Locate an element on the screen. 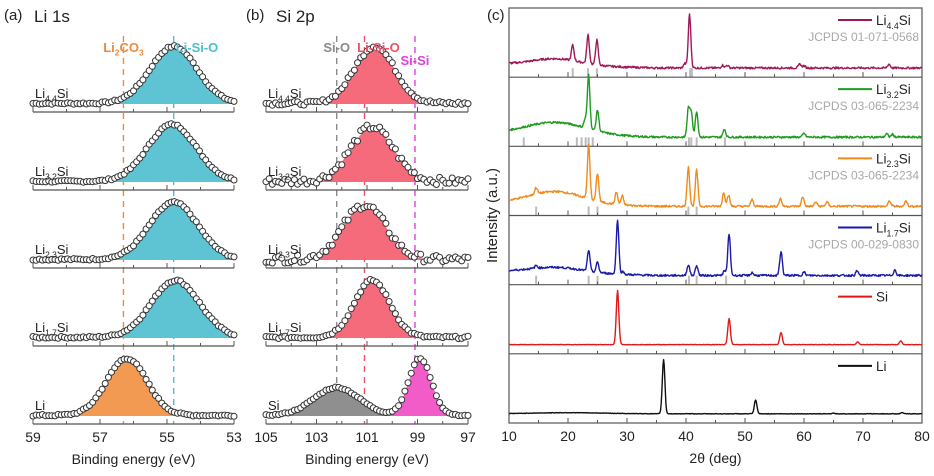 Image resolution: width=934 pixels, height=476 pixels. x-tick-label: 101 is located at coordinates (367, 437).